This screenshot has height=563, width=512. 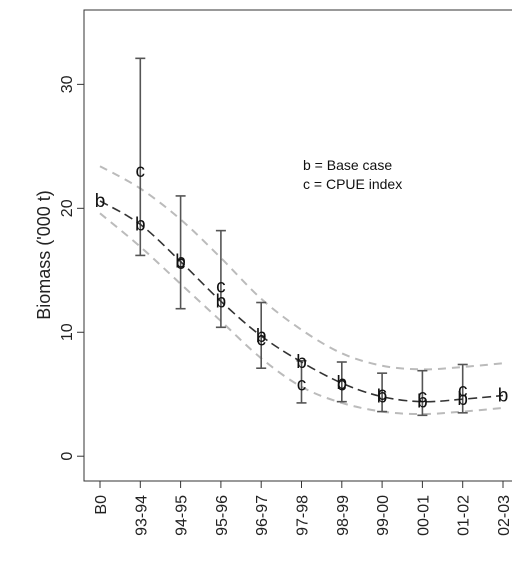 I want to click on x-tick-label: 94-95, so click(x=182, y=515).